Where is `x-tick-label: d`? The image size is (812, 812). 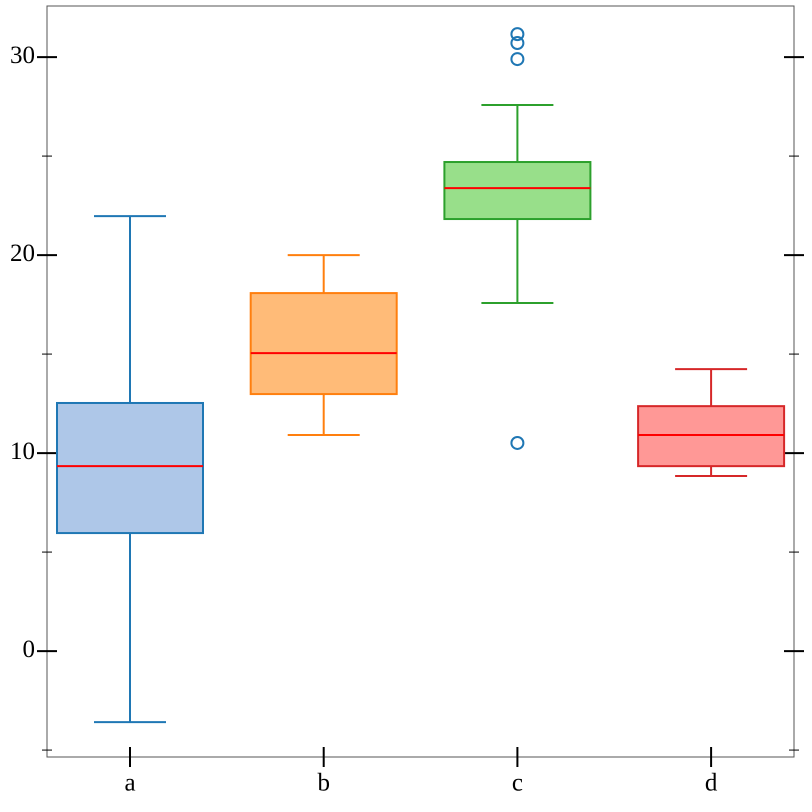
x-tick-label: d is located at coordinates (711, 783).